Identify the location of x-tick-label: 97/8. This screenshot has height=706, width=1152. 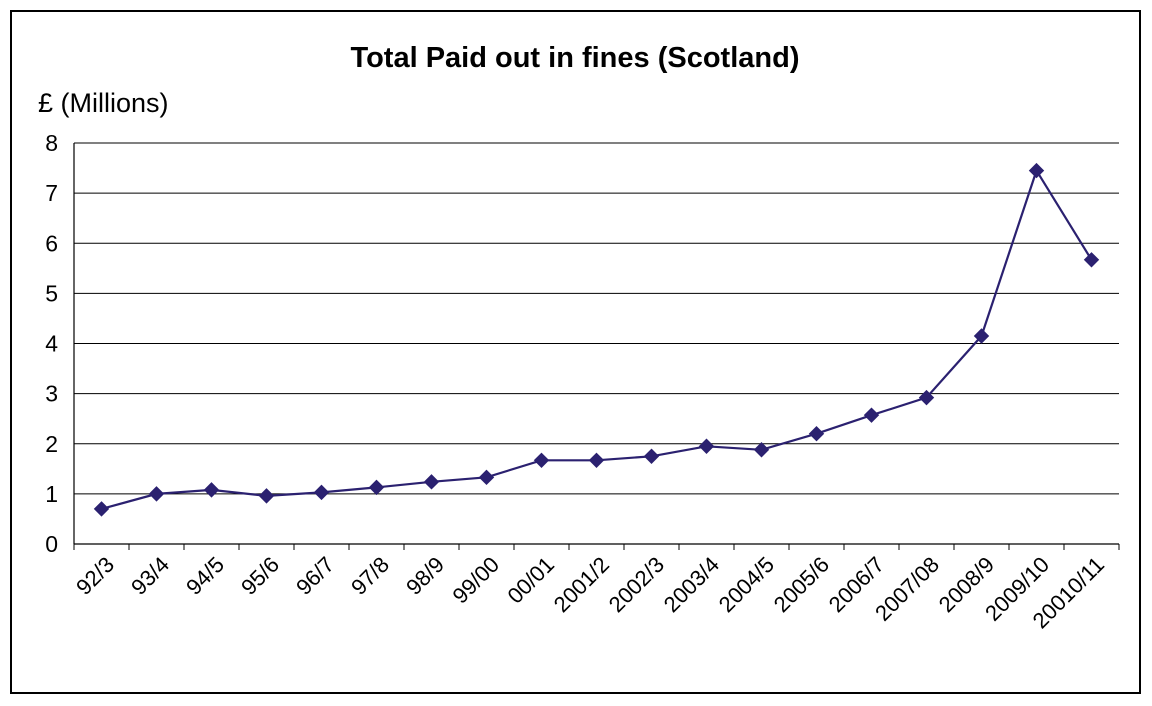
(370, 576).